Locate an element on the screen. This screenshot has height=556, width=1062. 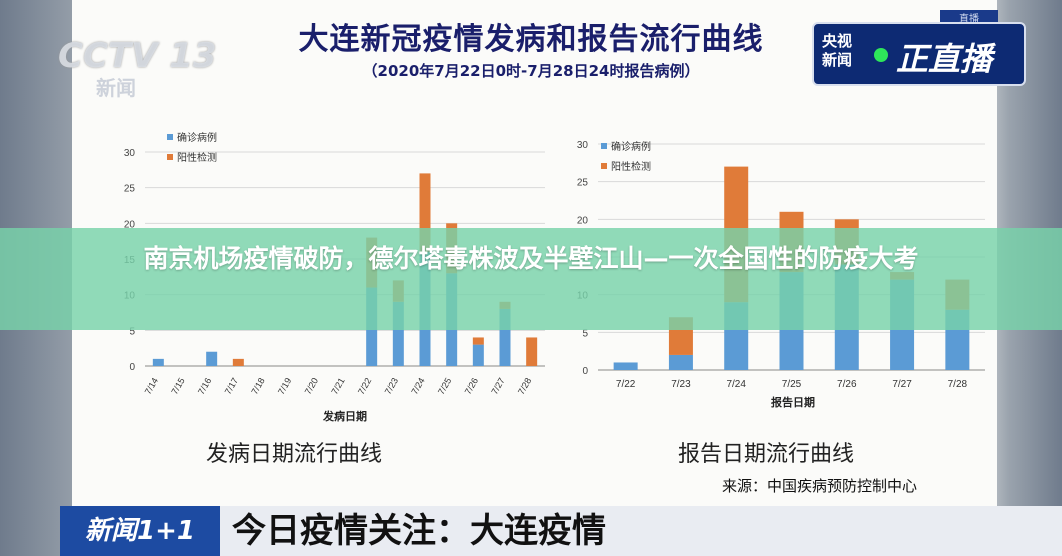
chart-subtitle: （2020年7月22日0时-7月28日24时报告病例） is located at coordinates (531, 71).